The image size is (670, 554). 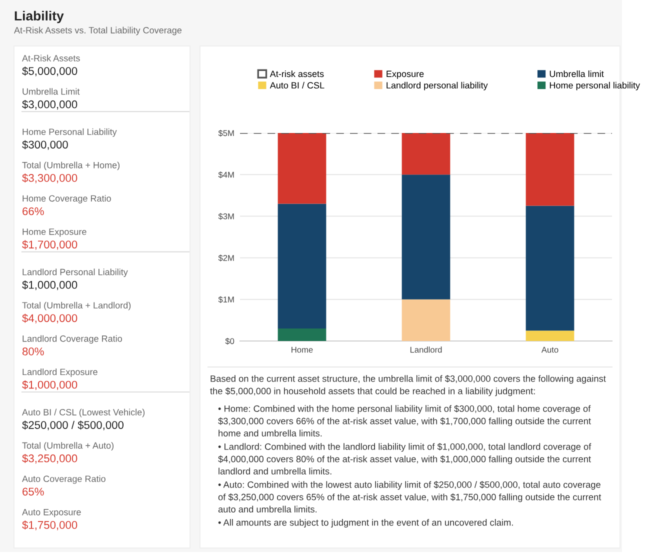 What do you see at coordinates (66, 199) in the screenshot?
I see `text: Home Coverage Ratio` at bounding box center [66, 199].